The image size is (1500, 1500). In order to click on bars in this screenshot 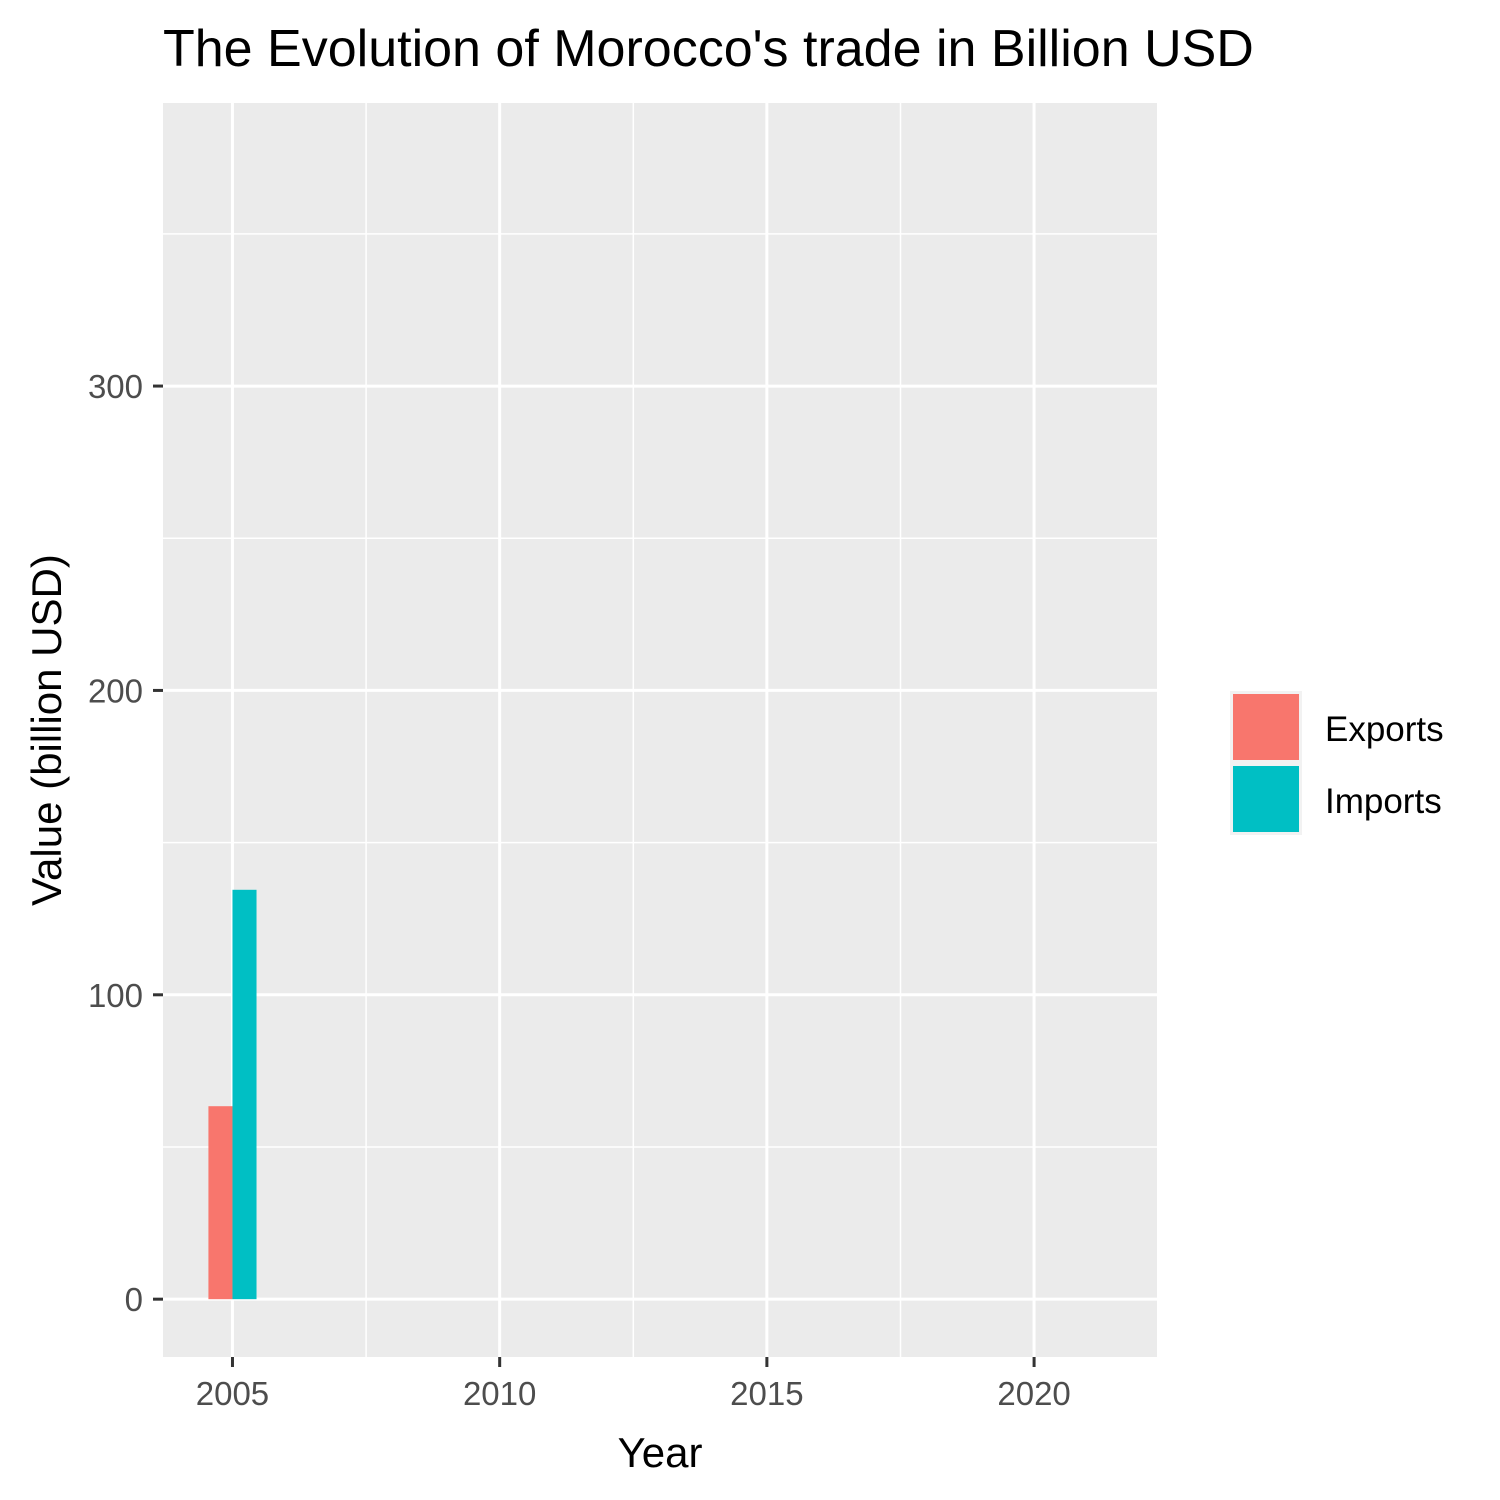, I will do `click(232, 1094)`.